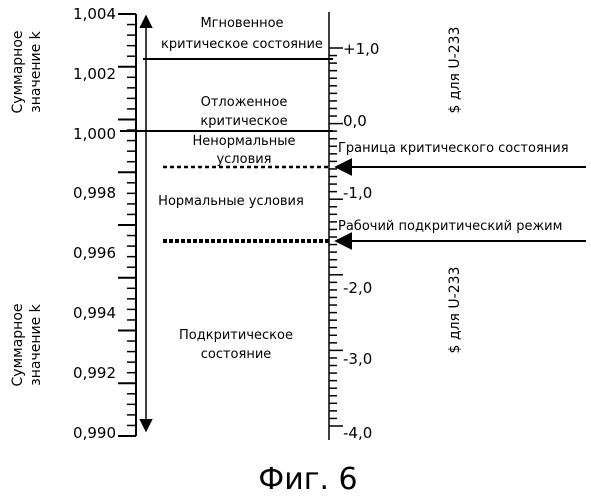 The height and width of the screenshot is (500, 591). Describe the element at coordinates (18, 72) in the screenshot. I see `left-axis-label-top-line1: Суммарное` at that location.